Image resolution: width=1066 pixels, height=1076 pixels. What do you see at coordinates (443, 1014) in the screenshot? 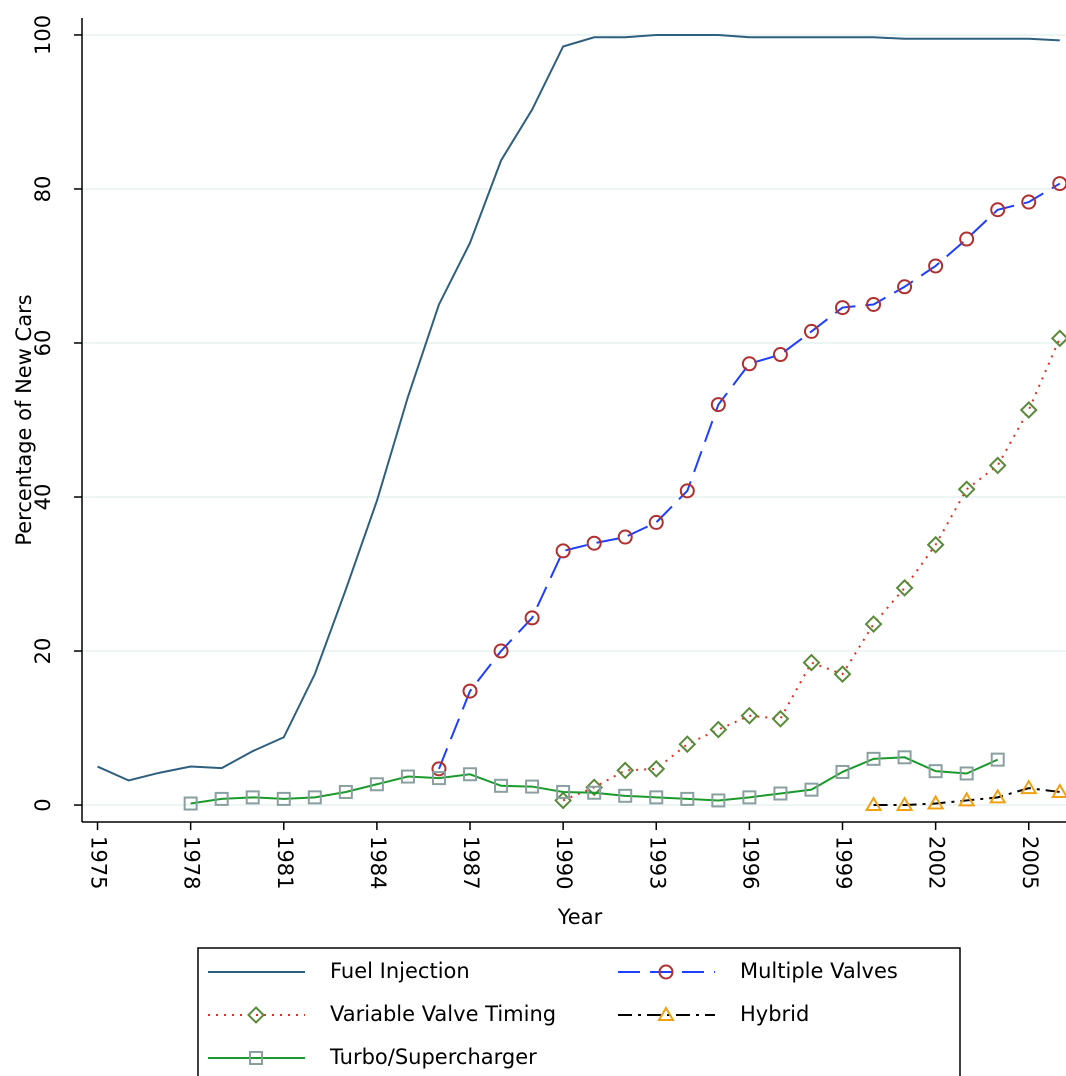
I see `legend-label: Variable Valve Timing` at bounding box center [443, 1014].